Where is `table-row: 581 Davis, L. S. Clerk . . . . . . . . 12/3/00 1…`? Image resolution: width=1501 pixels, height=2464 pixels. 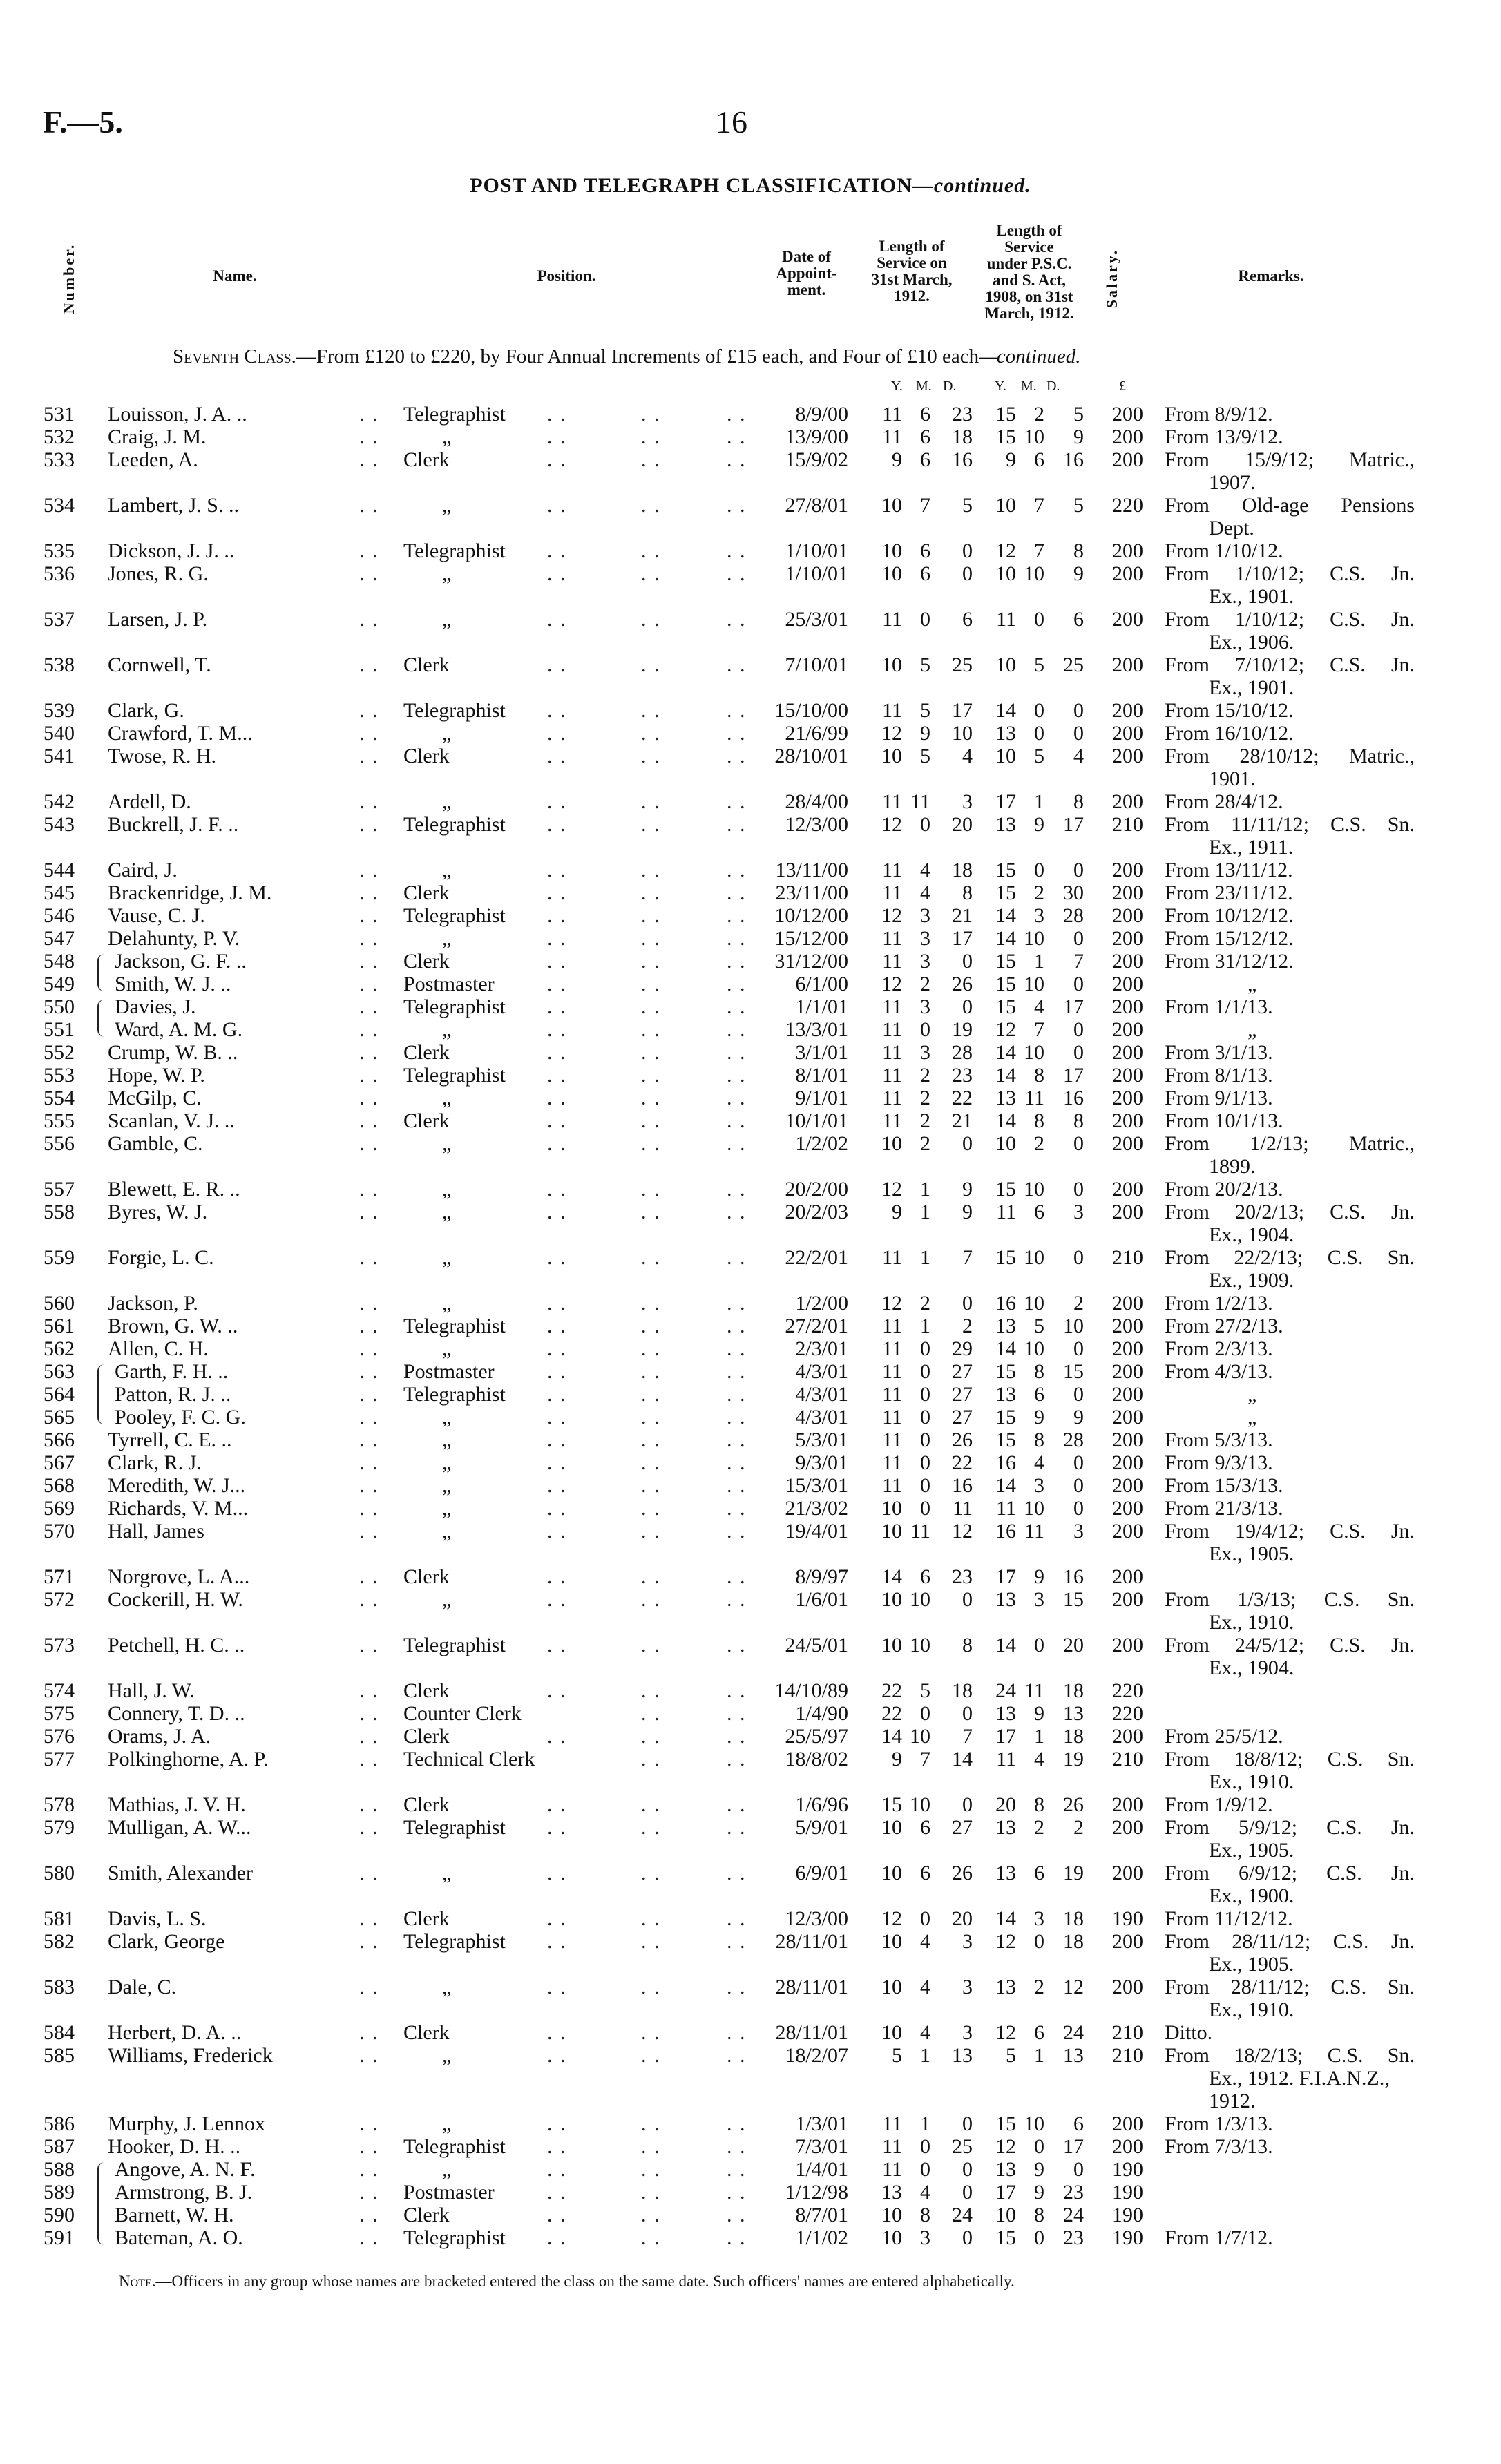 table-row: 581 Davis, L. S. Clerk . . . . . . . . 12/3/00 1… is located at coordinates (750, 1918).